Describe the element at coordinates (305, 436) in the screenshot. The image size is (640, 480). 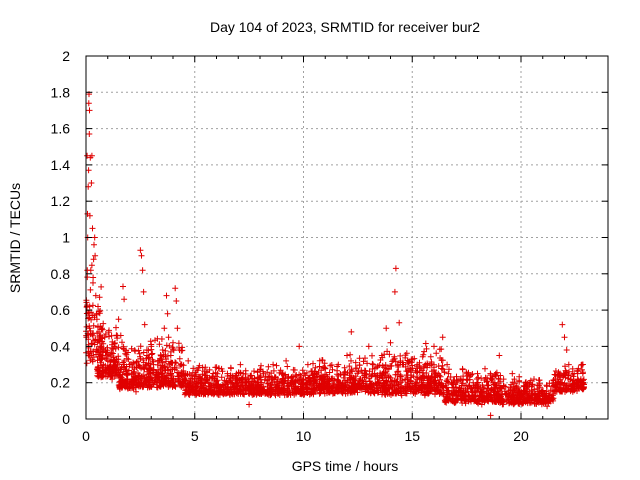
I see `x-tick-labels: 0 5 10 15 20` at that location.